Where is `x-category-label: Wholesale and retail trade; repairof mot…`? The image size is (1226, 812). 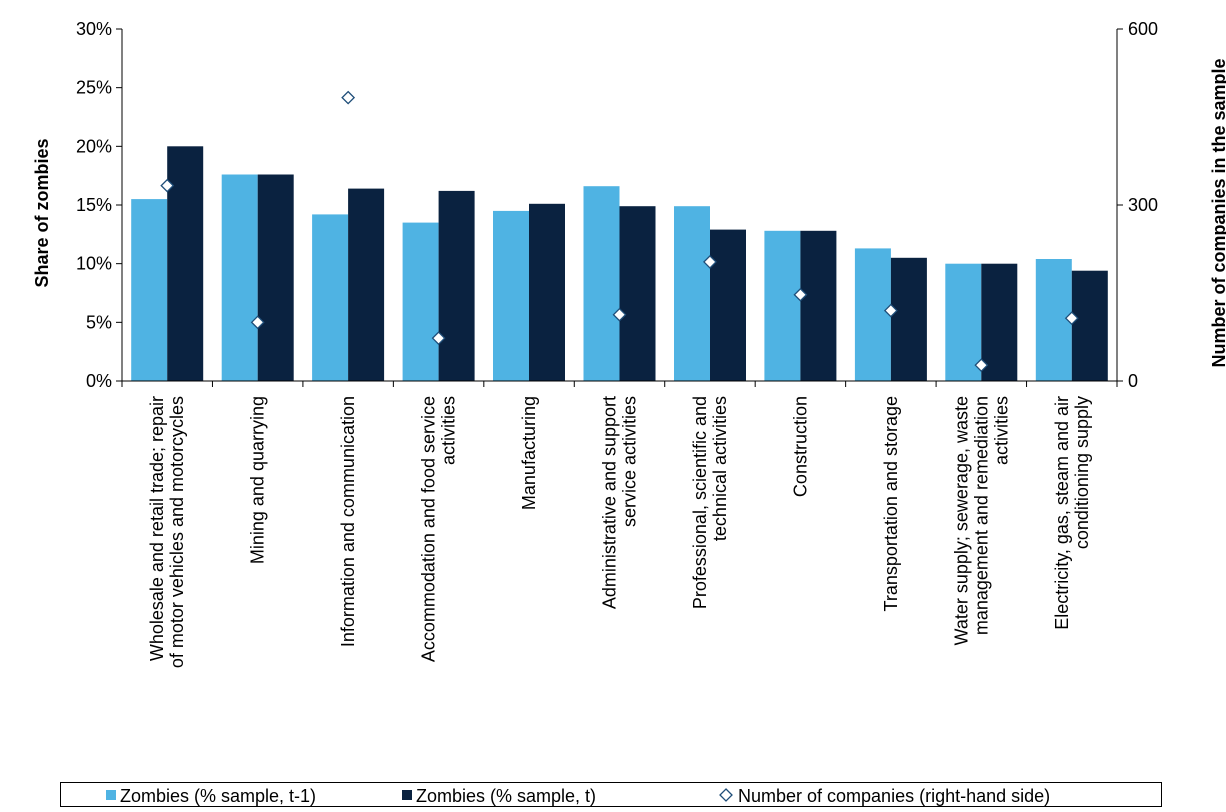 x-category-label: Wholesale and retail trade; repairof mot… is located at coordinates (167, 532).